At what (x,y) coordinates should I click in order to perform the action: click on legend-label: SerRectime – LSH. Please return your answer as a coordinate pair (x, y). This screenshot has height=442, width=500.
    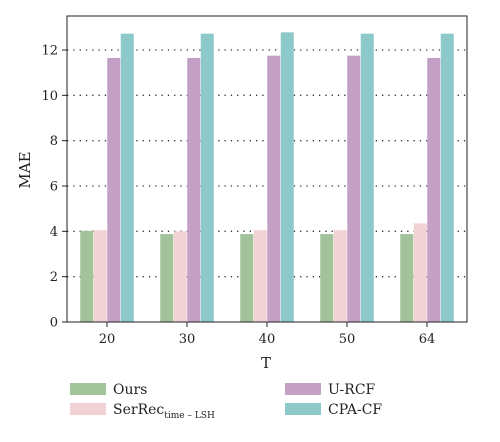
    Looking at the image, I should click on (164, 411).